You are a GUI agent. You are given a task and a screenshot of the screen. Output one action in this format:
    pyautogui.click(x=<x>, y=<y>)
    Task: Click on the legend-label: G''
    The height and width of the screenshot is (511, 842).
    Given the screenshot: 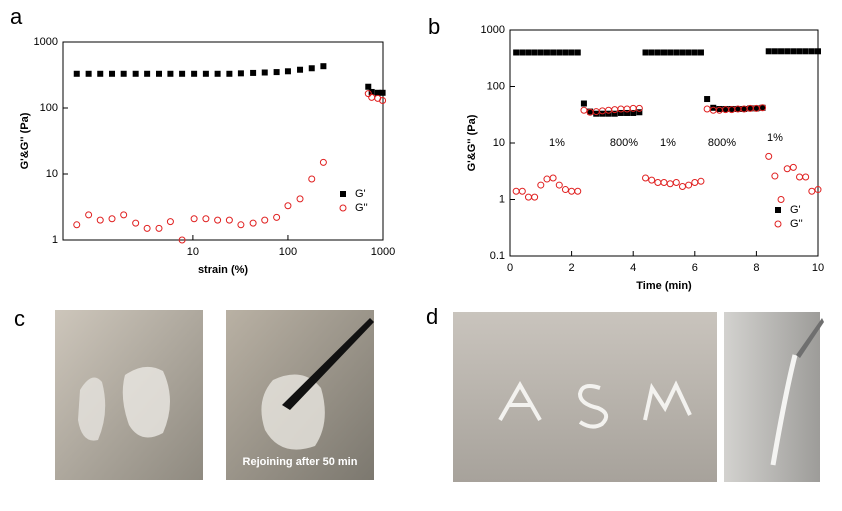 What is the action you would take?
    pyautogui.click(x=796, y=224)
    